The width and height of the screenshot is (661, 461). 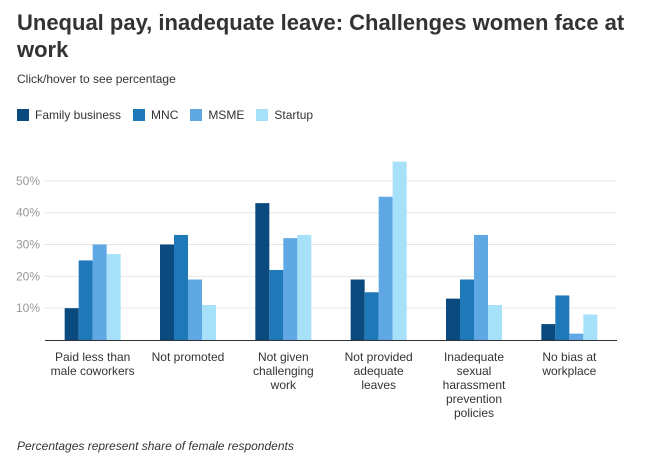 What do you see at coordinates (357, 309) in the screenshot?
I see `bar: Family business: 19%` at bounding box center [357, 309].